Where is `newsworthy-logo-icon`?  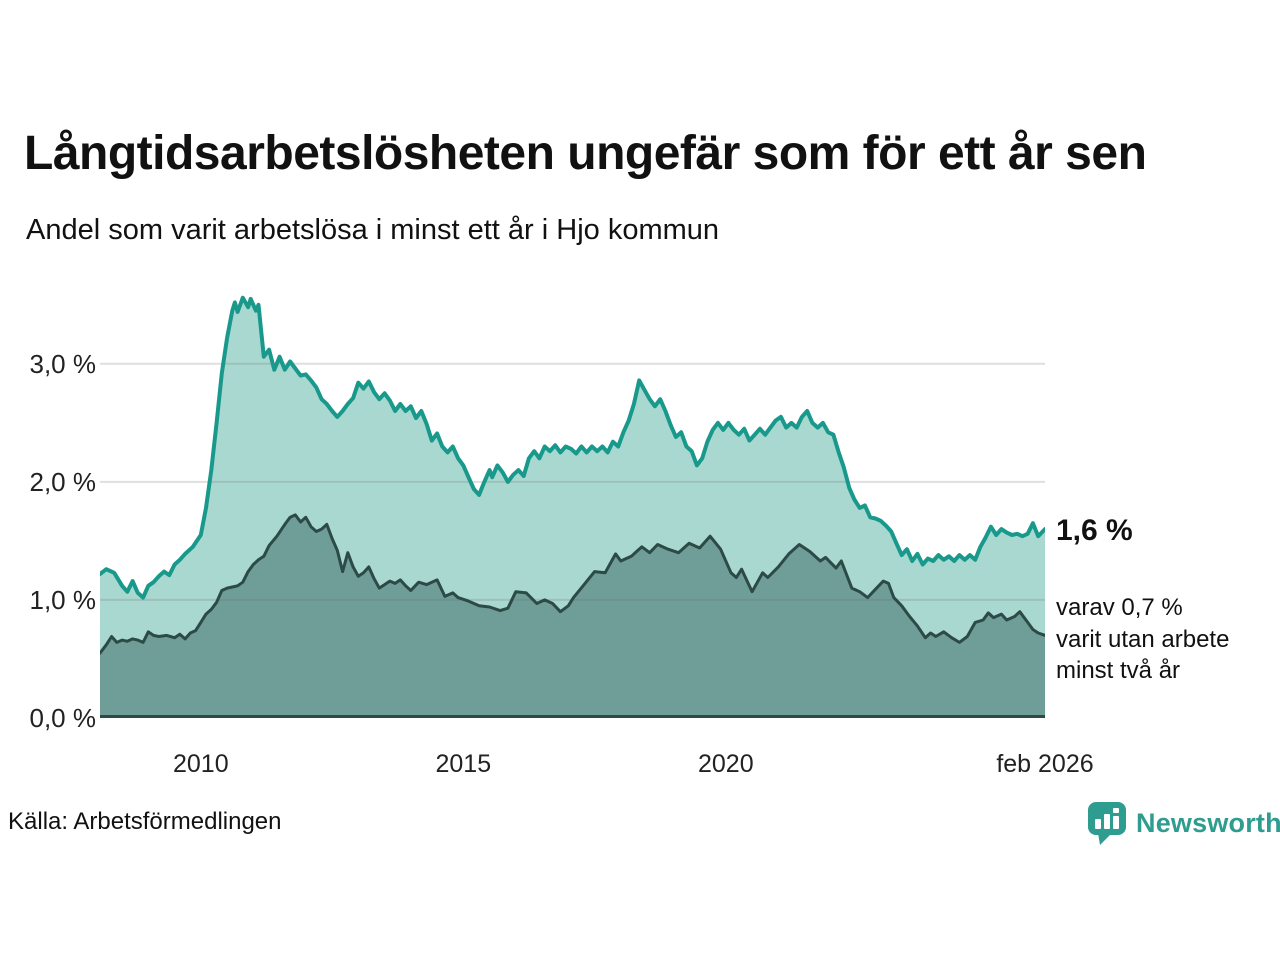
newsworthy-logo-icon is located at coordinates (1107, 823).